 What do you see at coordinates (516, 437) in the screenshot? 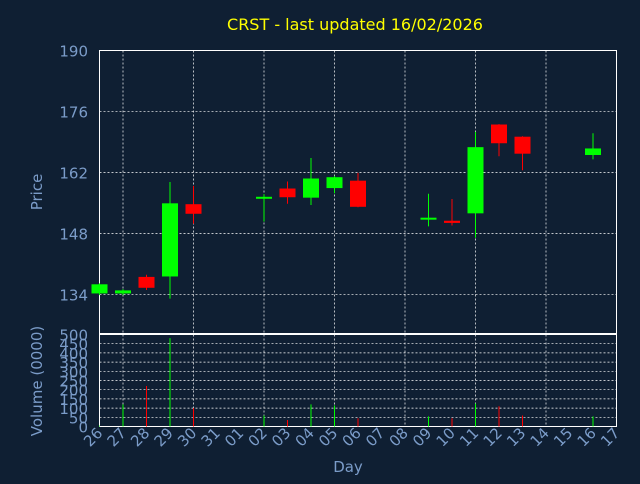
I see `x-tick-label: 13` at bounding box center [516, 437].